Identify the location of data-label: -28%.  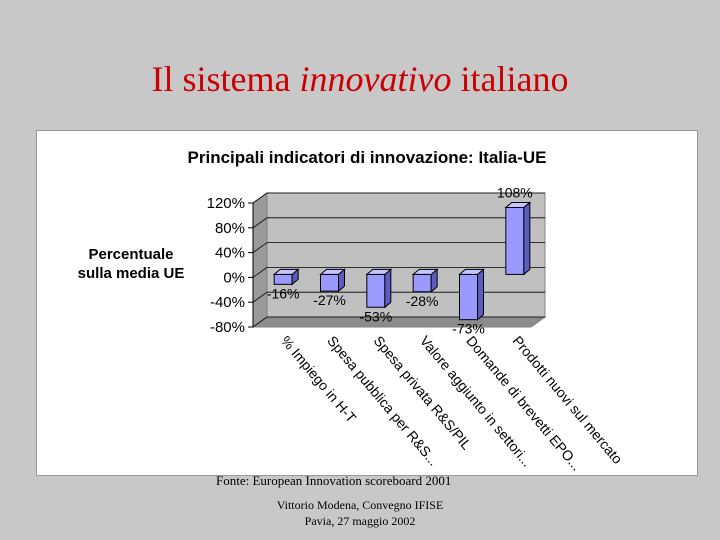
(422, 301).